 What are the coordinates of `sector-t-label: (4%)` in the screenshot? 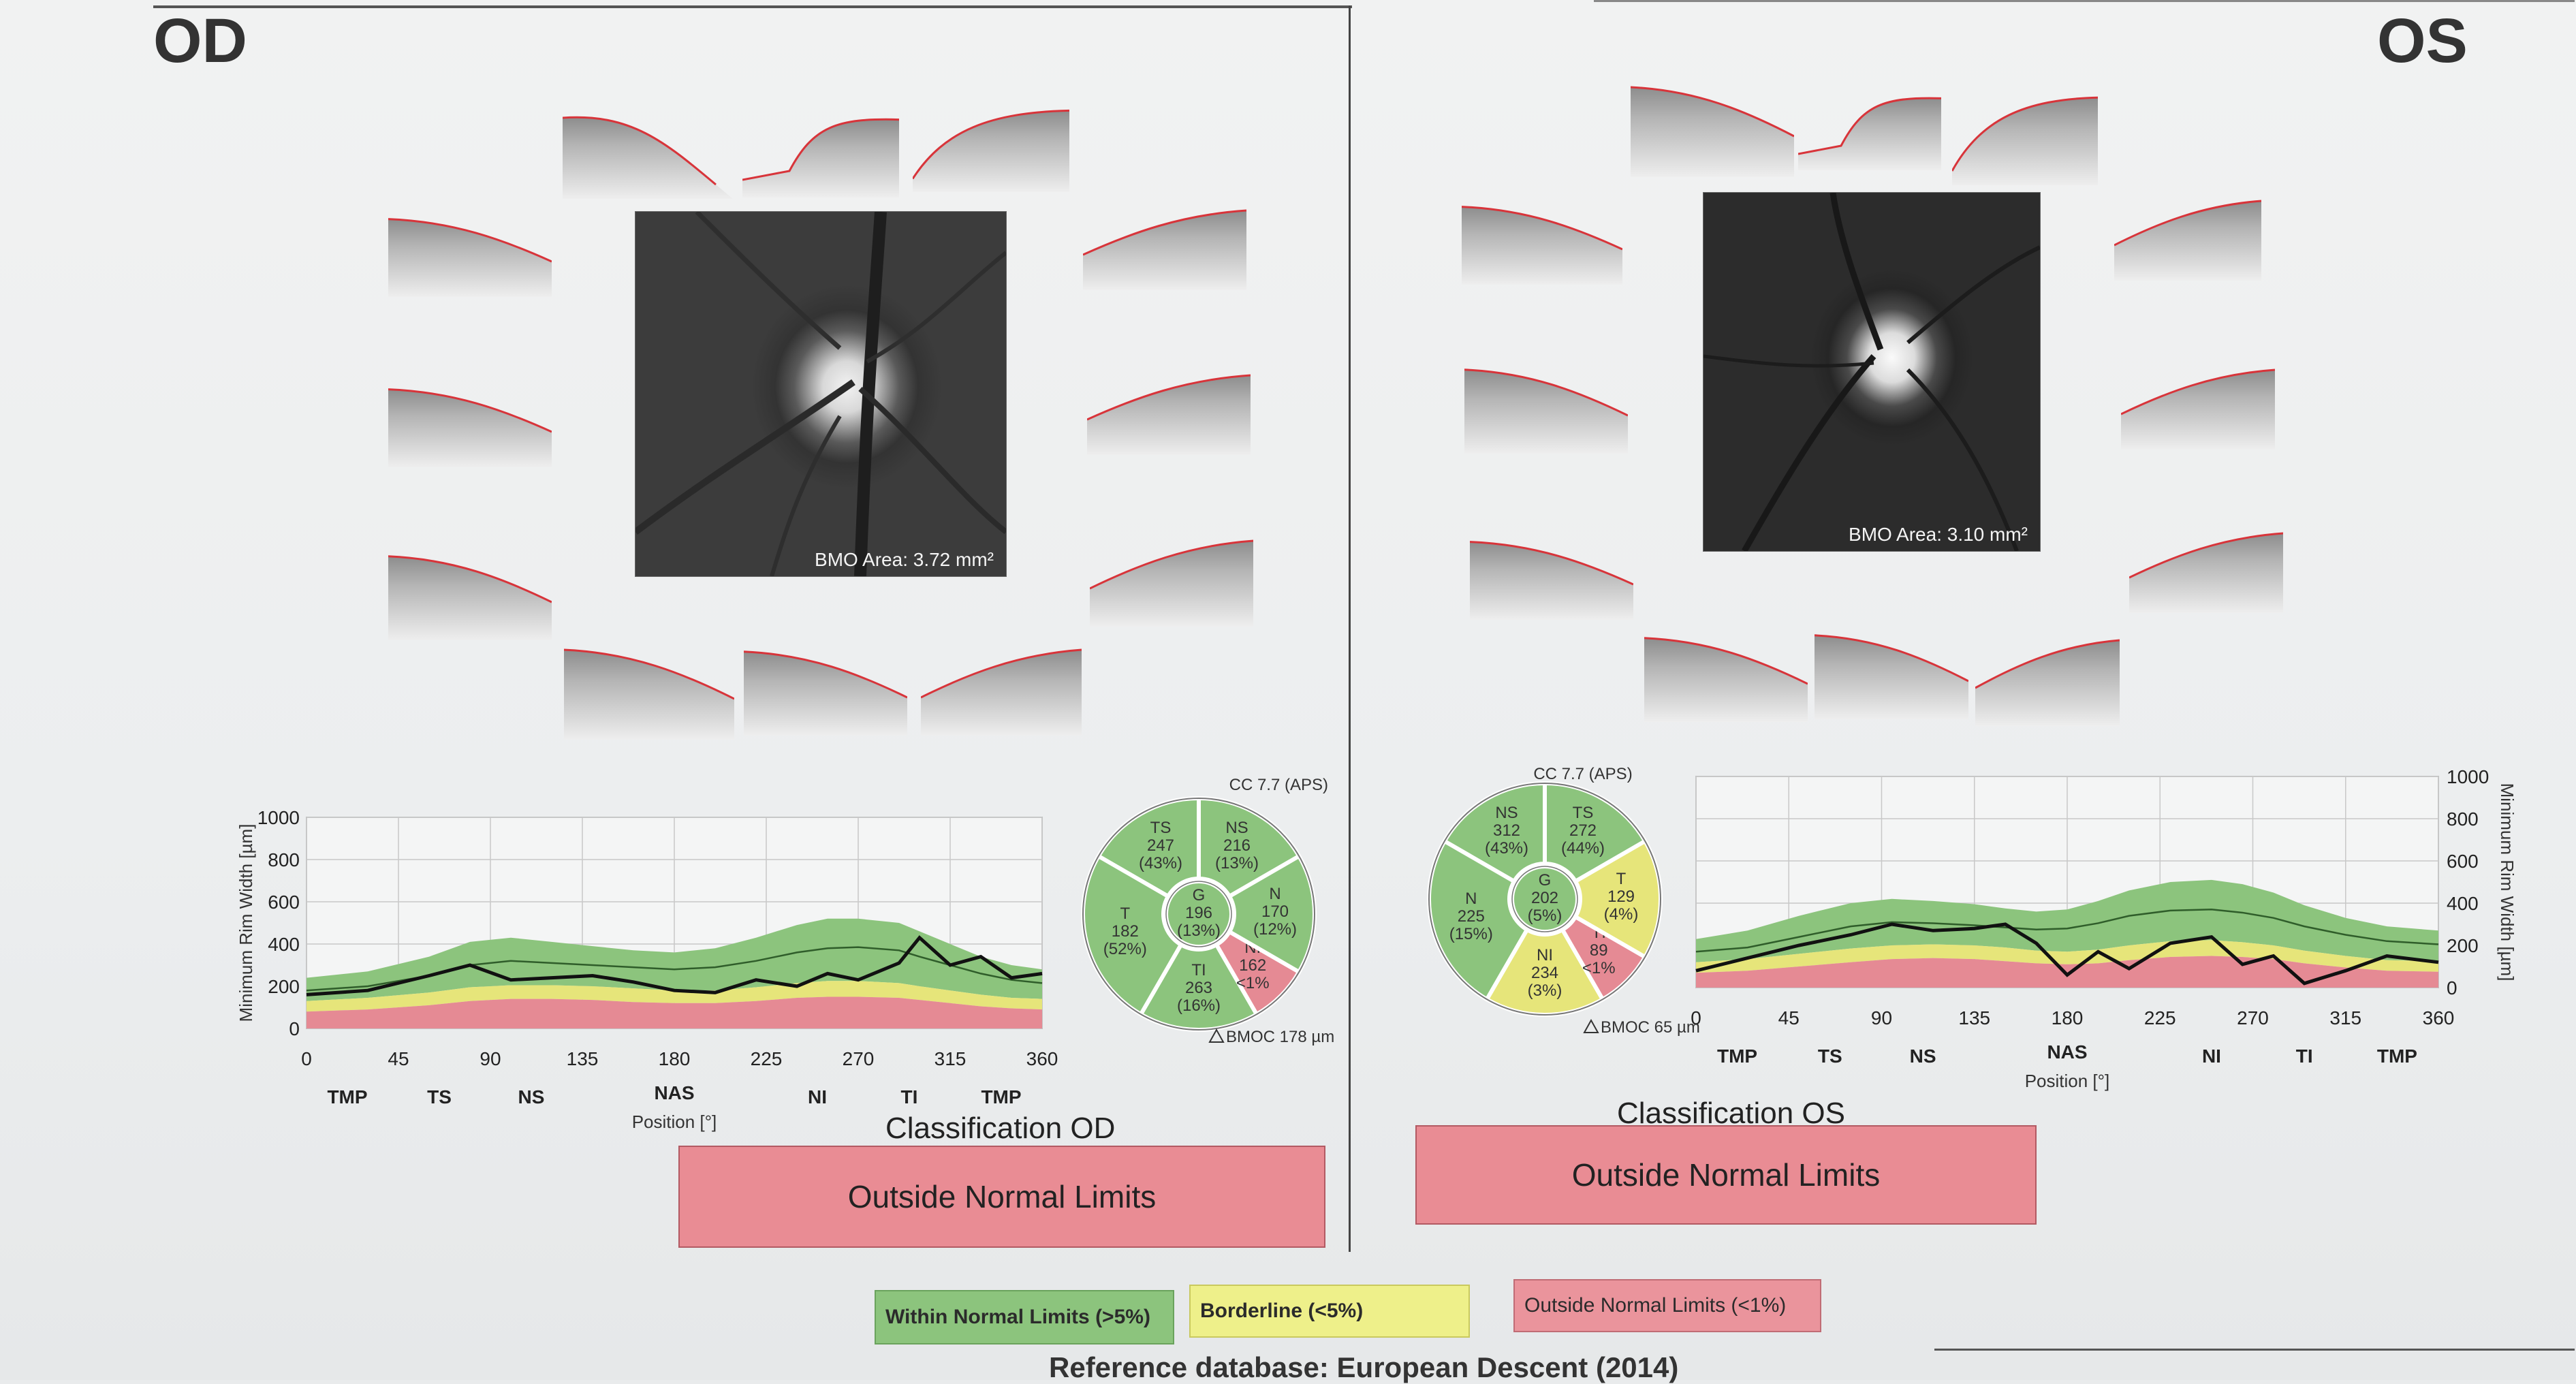 It's located at (1622, 914).